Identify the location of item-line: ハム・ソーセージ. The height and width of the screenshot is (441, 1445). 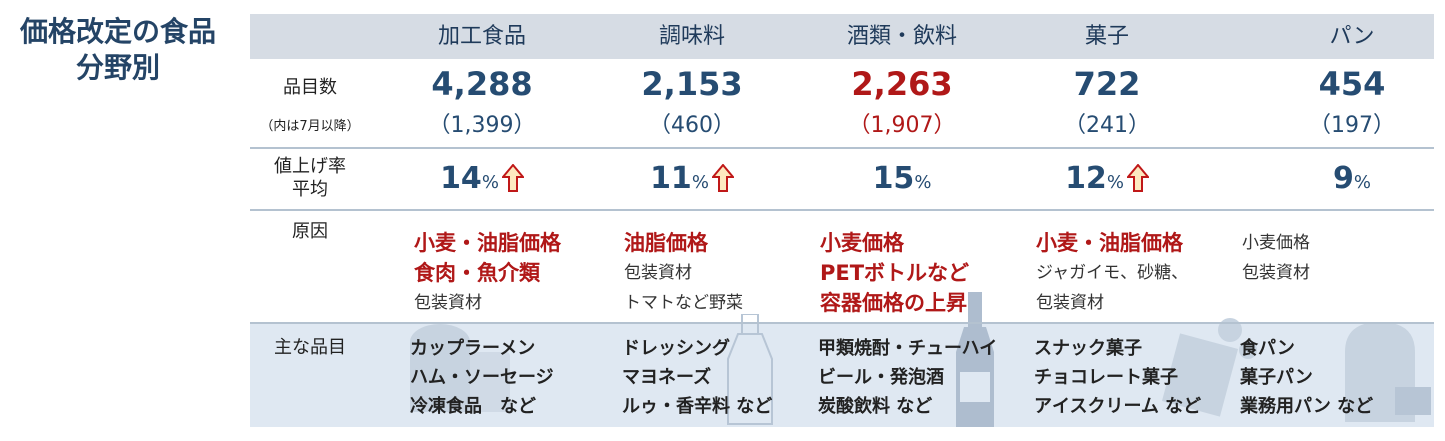
(482, 377).